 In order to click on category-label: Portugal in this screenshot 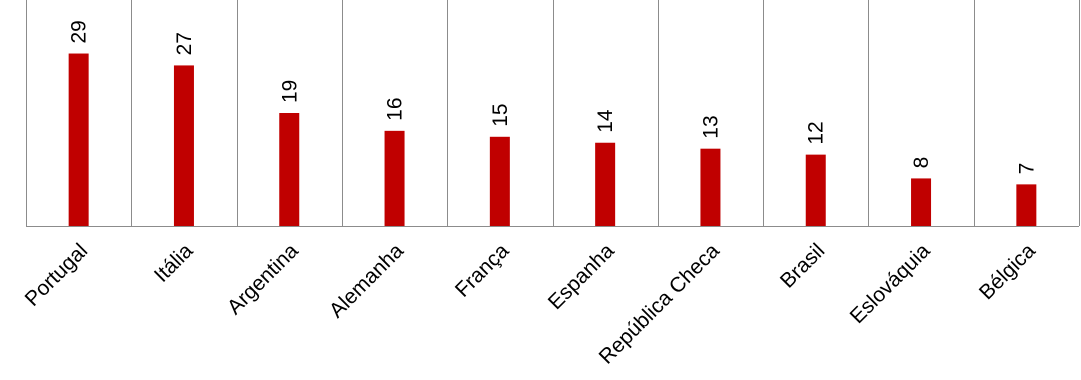, I will do `click(57, 275)`.